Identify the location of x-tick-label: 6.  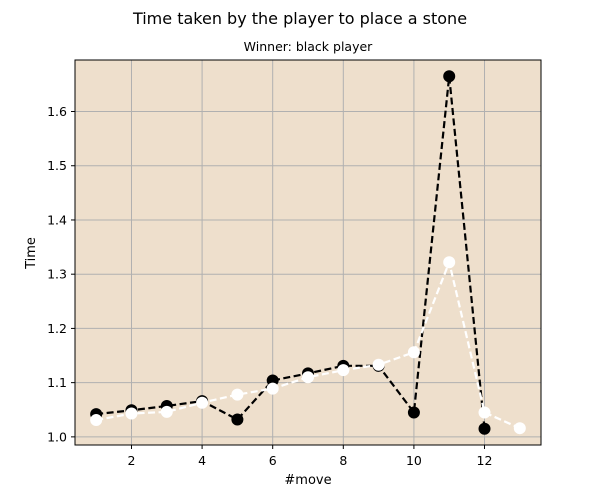
(273, 460).